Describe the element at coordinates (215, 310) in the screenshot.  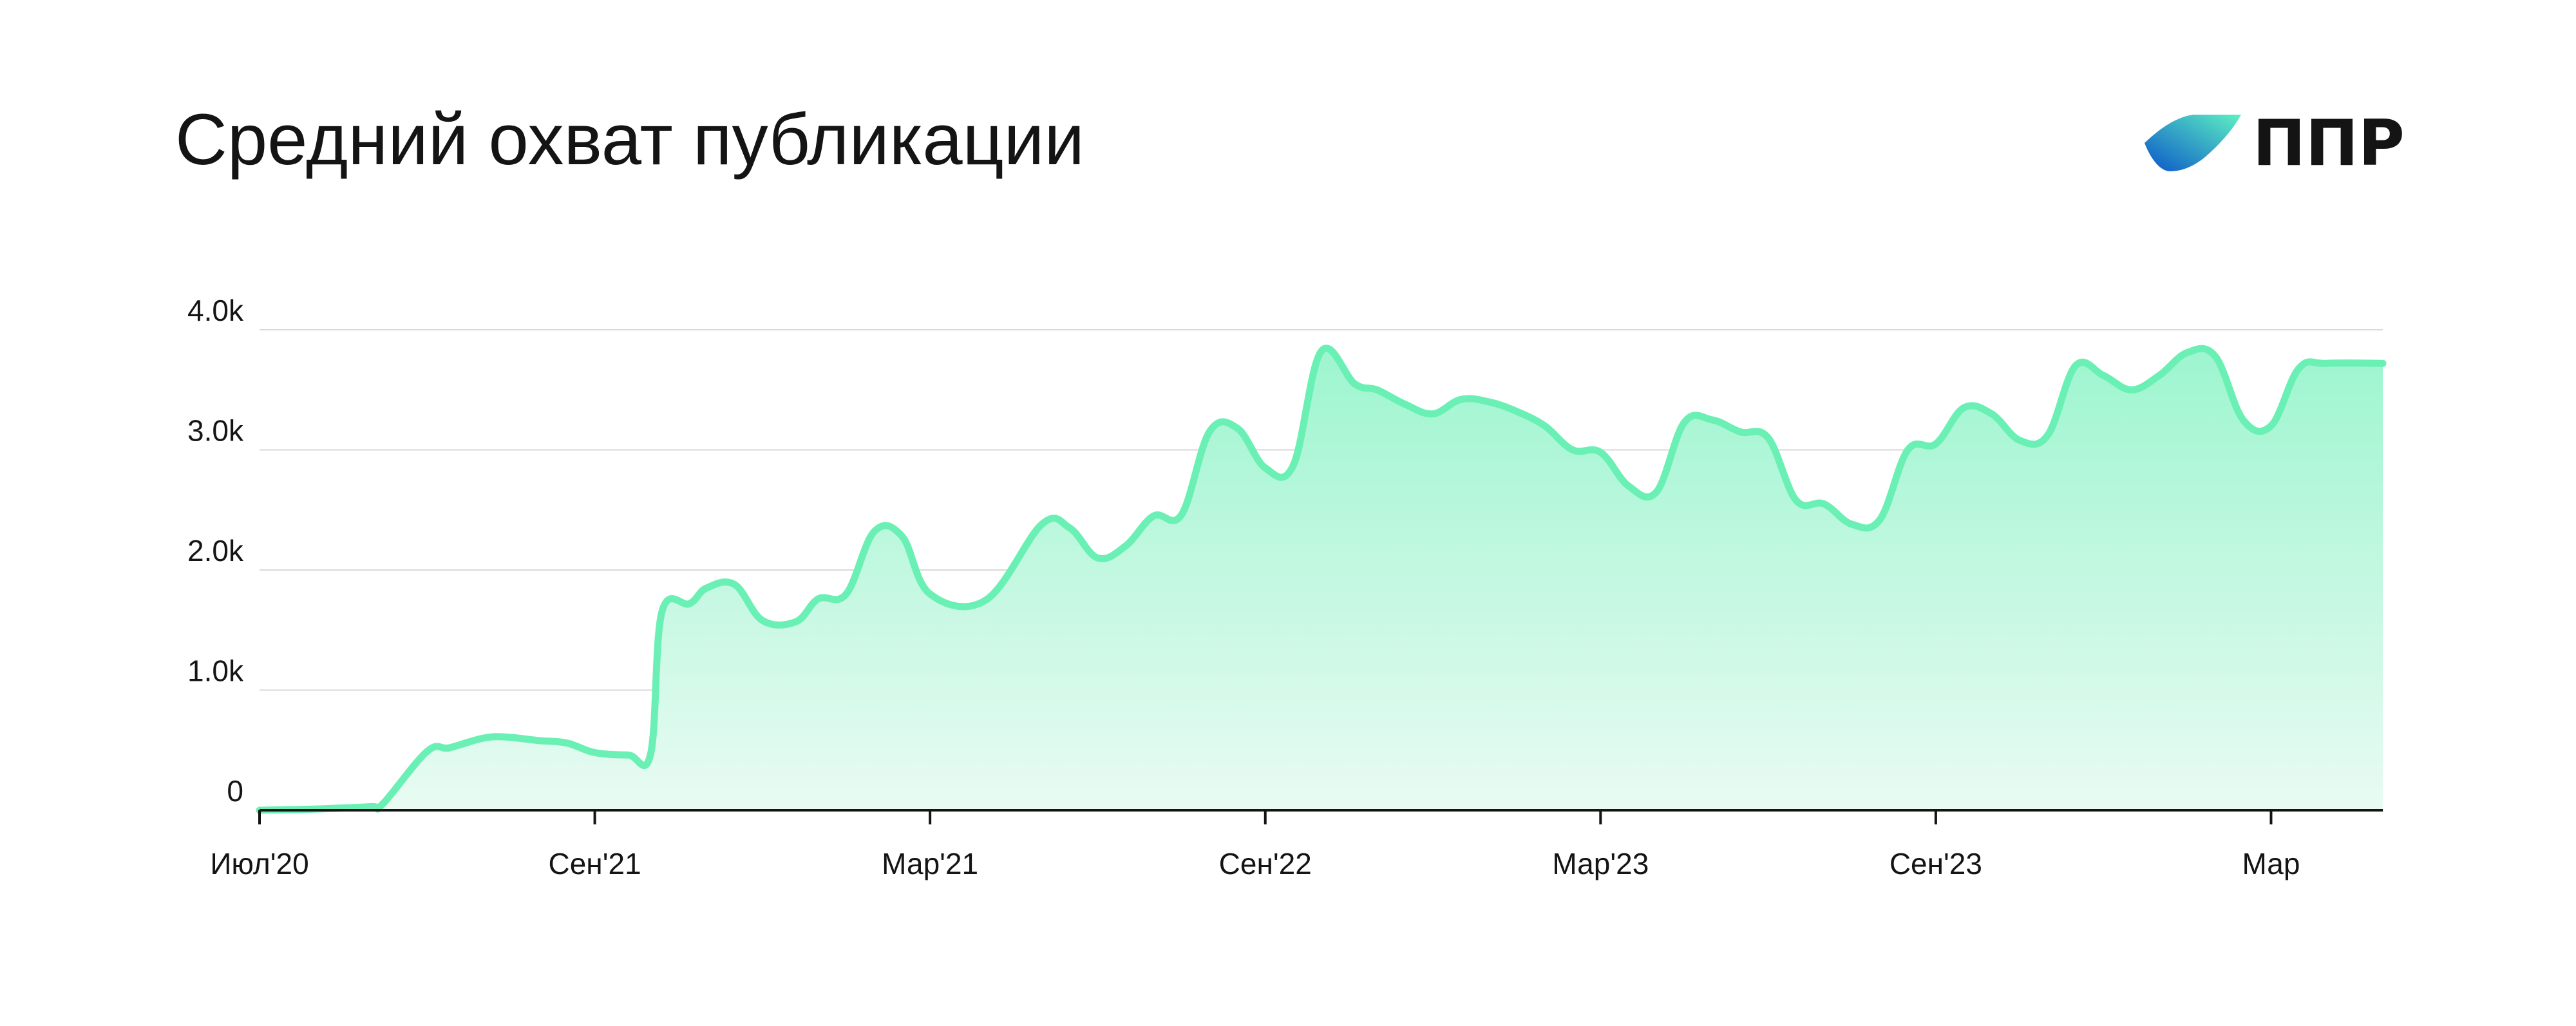
I see `y-tick-label: 4.0k` at that location.